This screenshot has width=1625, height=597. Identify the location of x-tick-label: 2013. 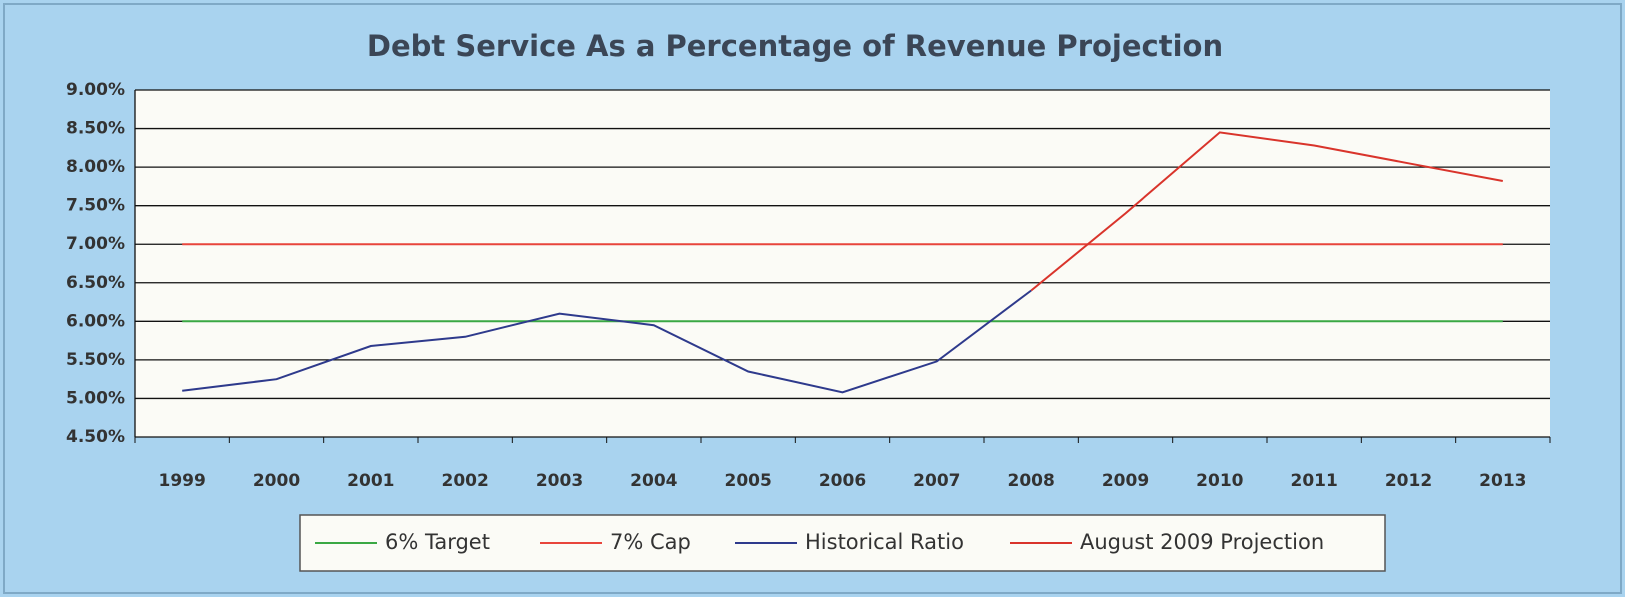
(1502, 481).